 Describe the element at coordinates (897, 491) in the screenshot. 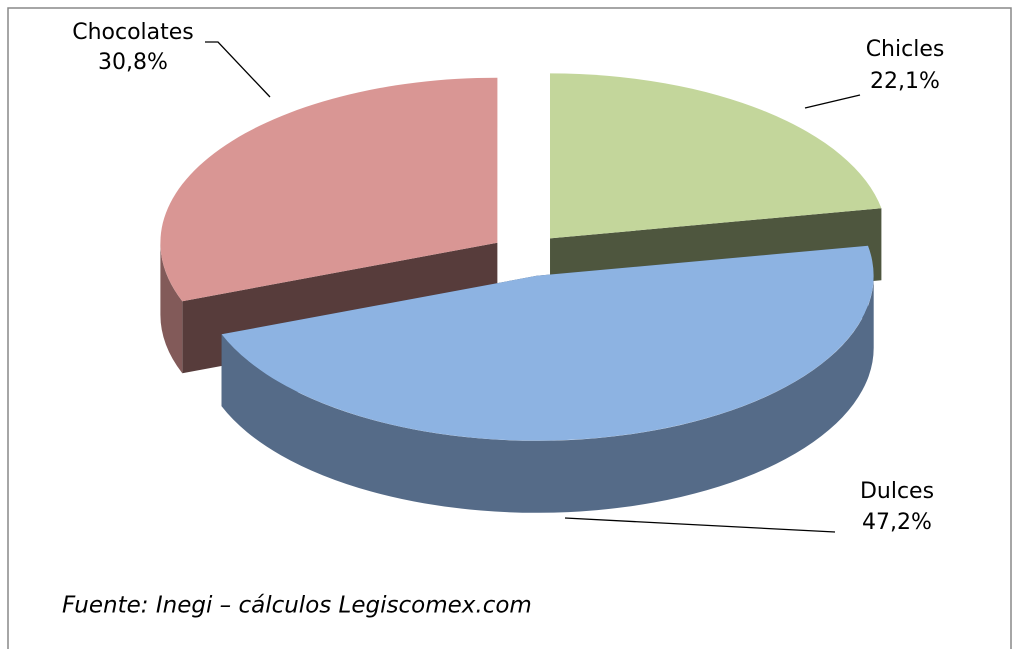

I see `slice-label: Dulces` at that location.